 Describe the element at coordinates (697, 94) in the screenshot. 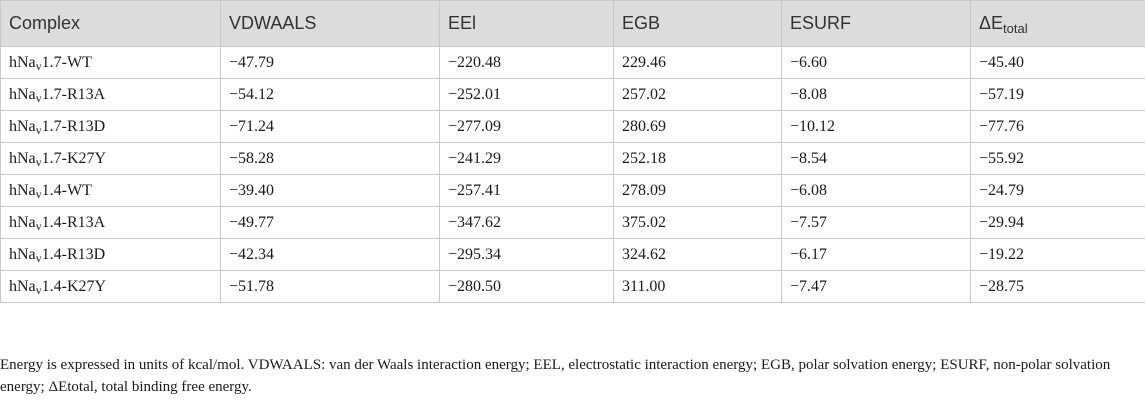

I see `cell-egb: 257.02` at that location.